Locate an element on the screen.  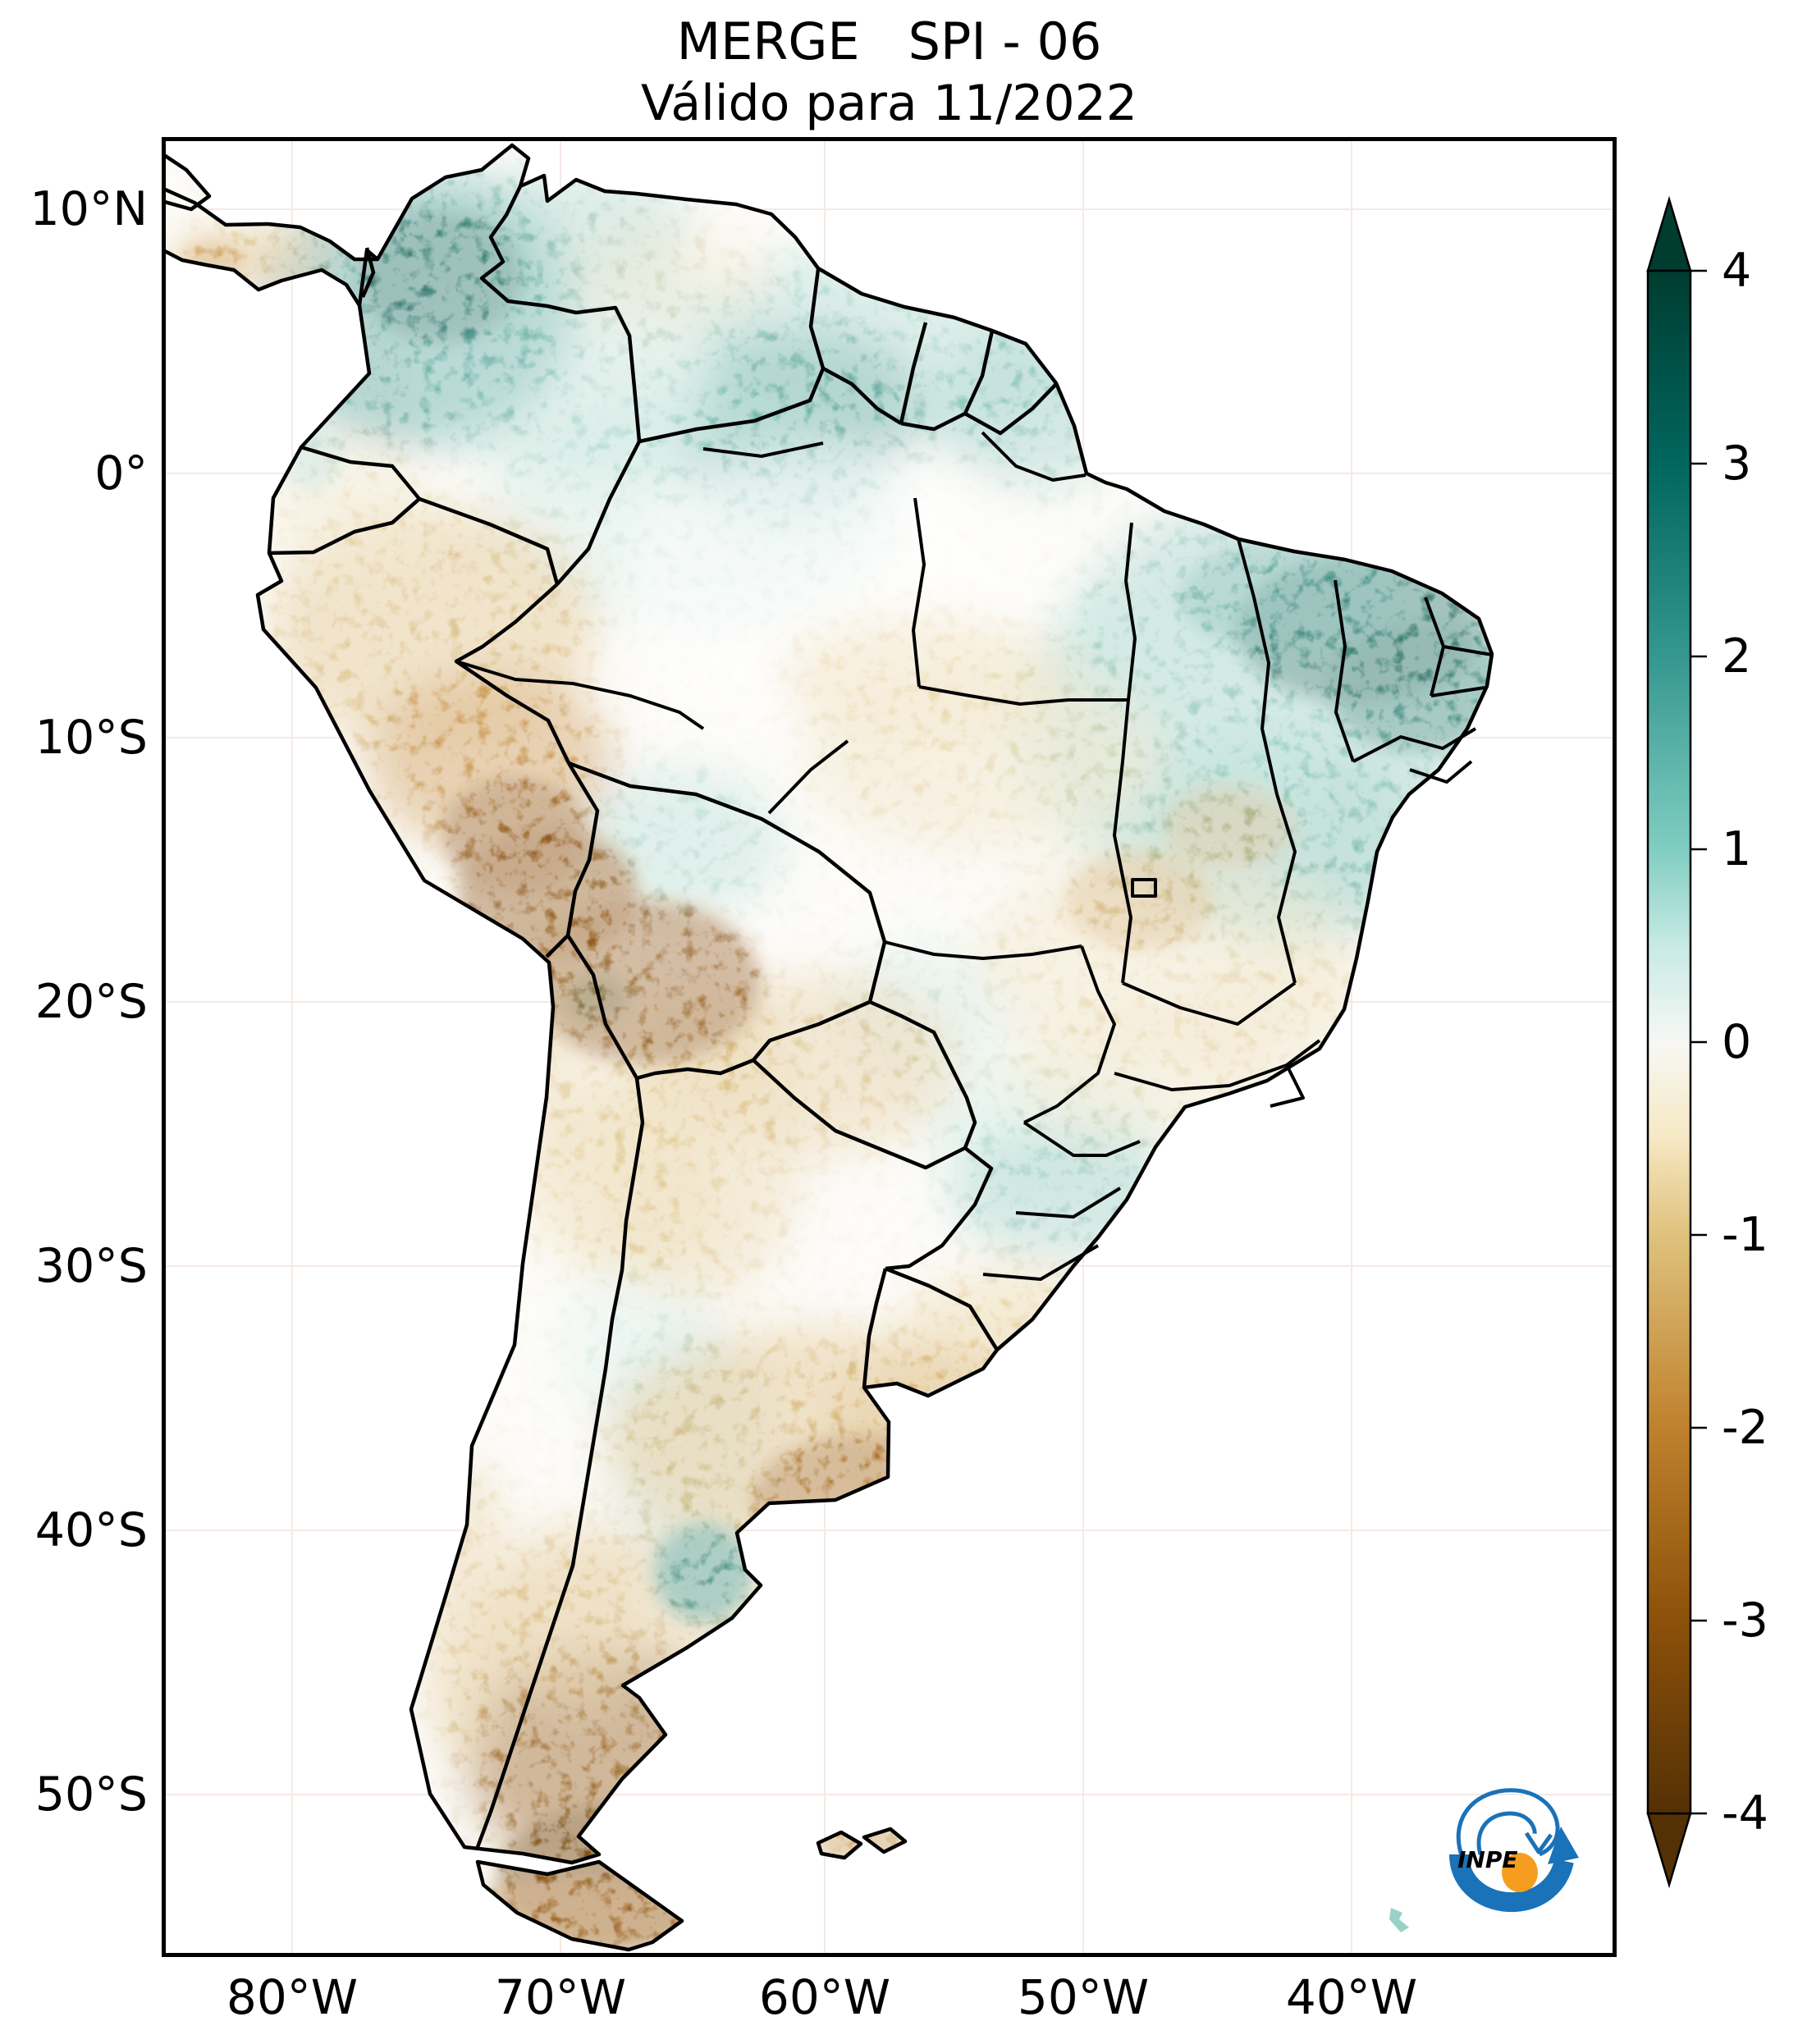
inpe-logo-small-arrow is located at coordinates (1538, 1842).